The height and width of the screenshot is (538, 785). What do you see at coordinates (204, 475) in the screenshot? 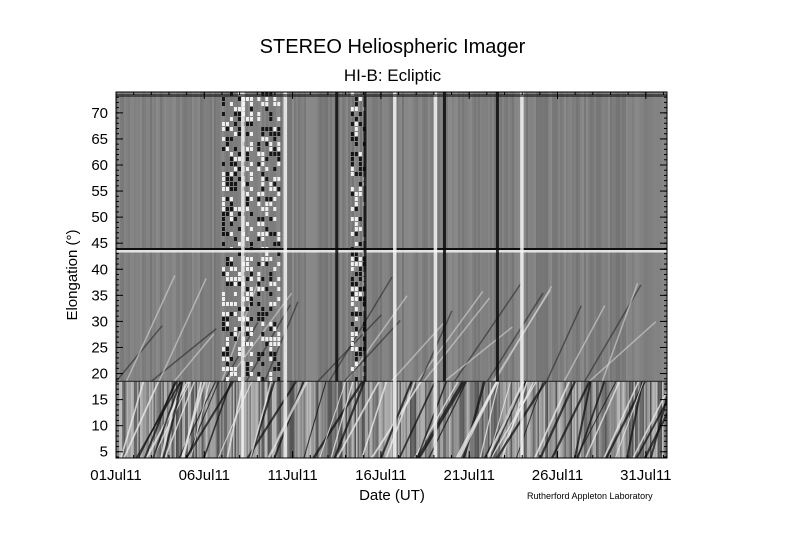
I see `x-tick-label: 06Jul11` at bounding box center [204, 475].